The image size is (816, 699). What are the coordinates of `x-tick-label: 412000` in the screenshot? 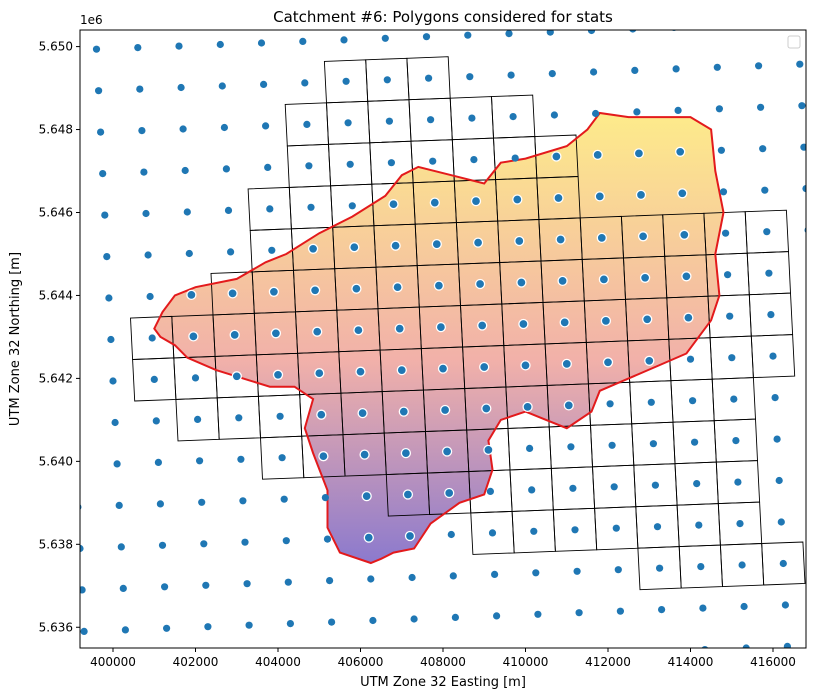 It's located at (608, 662).